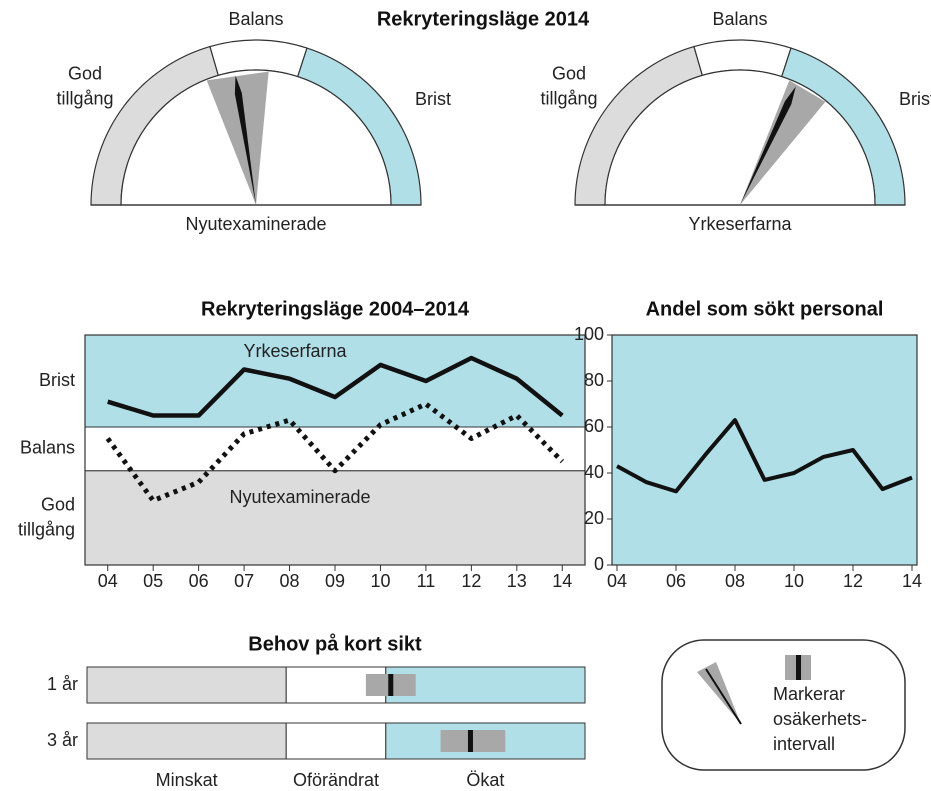 The height and width of the screenshot is (791, 931). Describe the element at coordinates (244, 581) in the screenshot. I see `x-tick-label: 07` at that location.